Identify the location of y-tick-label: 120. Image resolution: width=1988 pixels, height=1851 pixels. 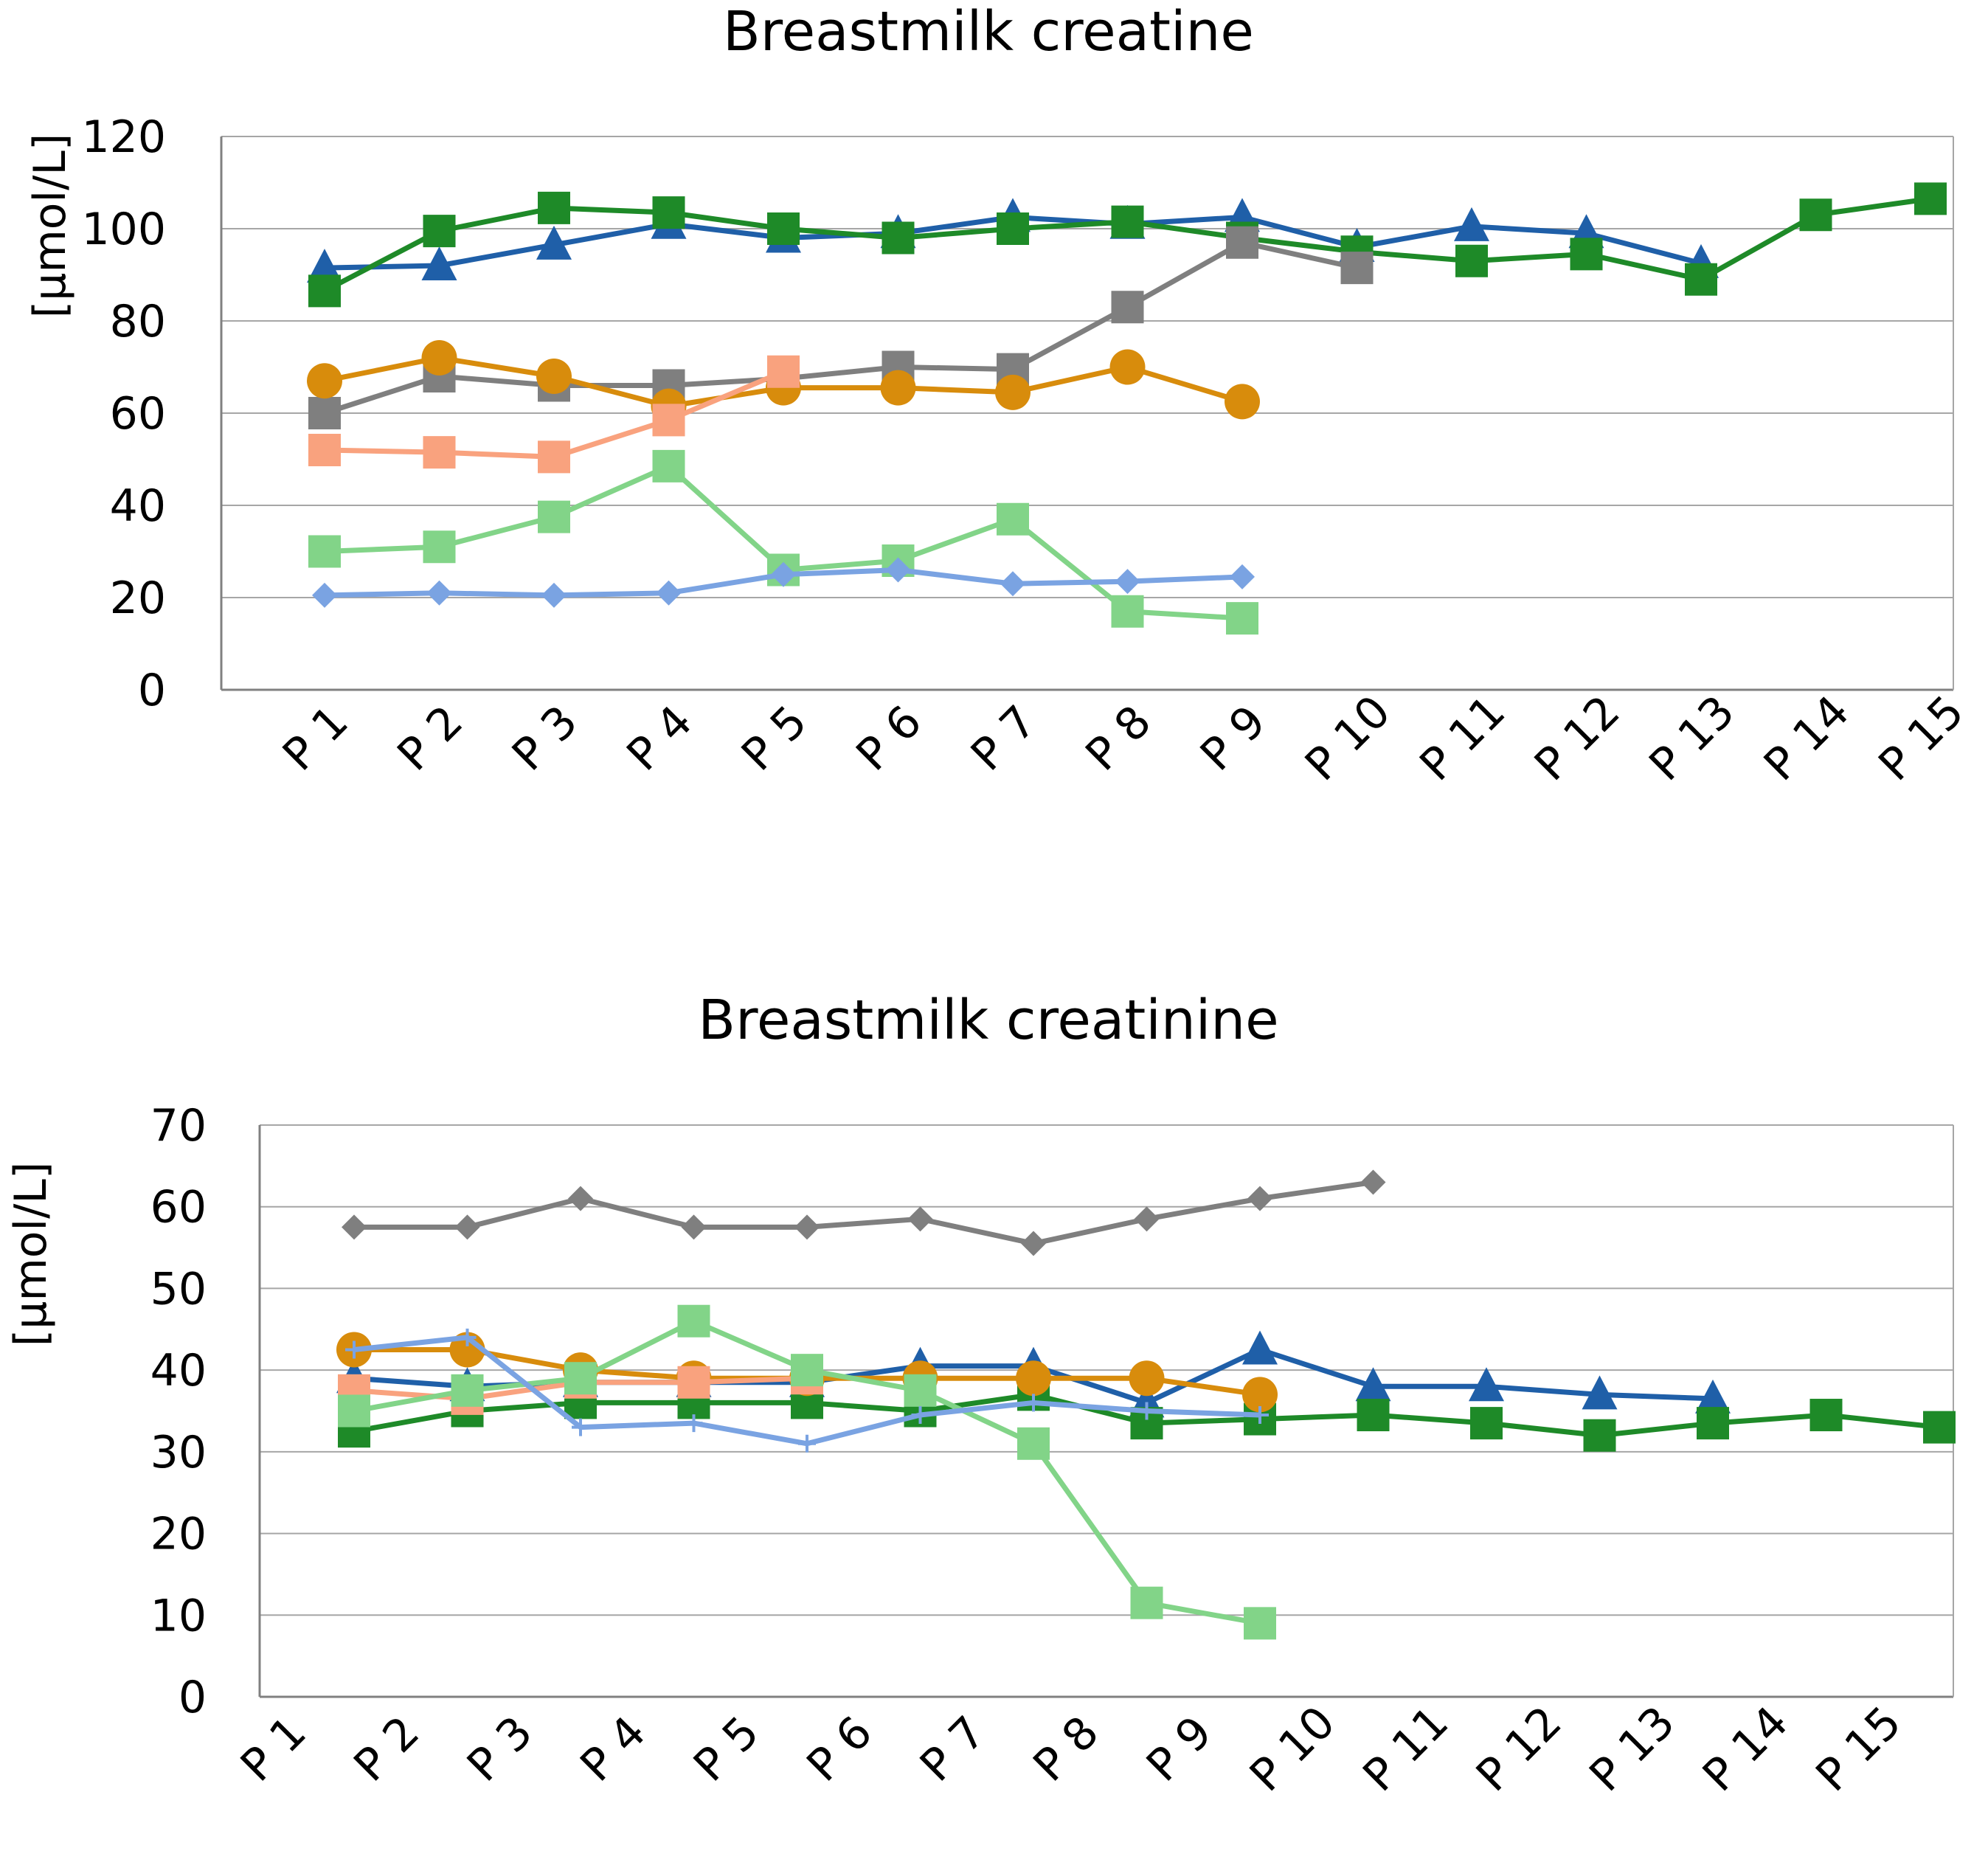
(123, 137).